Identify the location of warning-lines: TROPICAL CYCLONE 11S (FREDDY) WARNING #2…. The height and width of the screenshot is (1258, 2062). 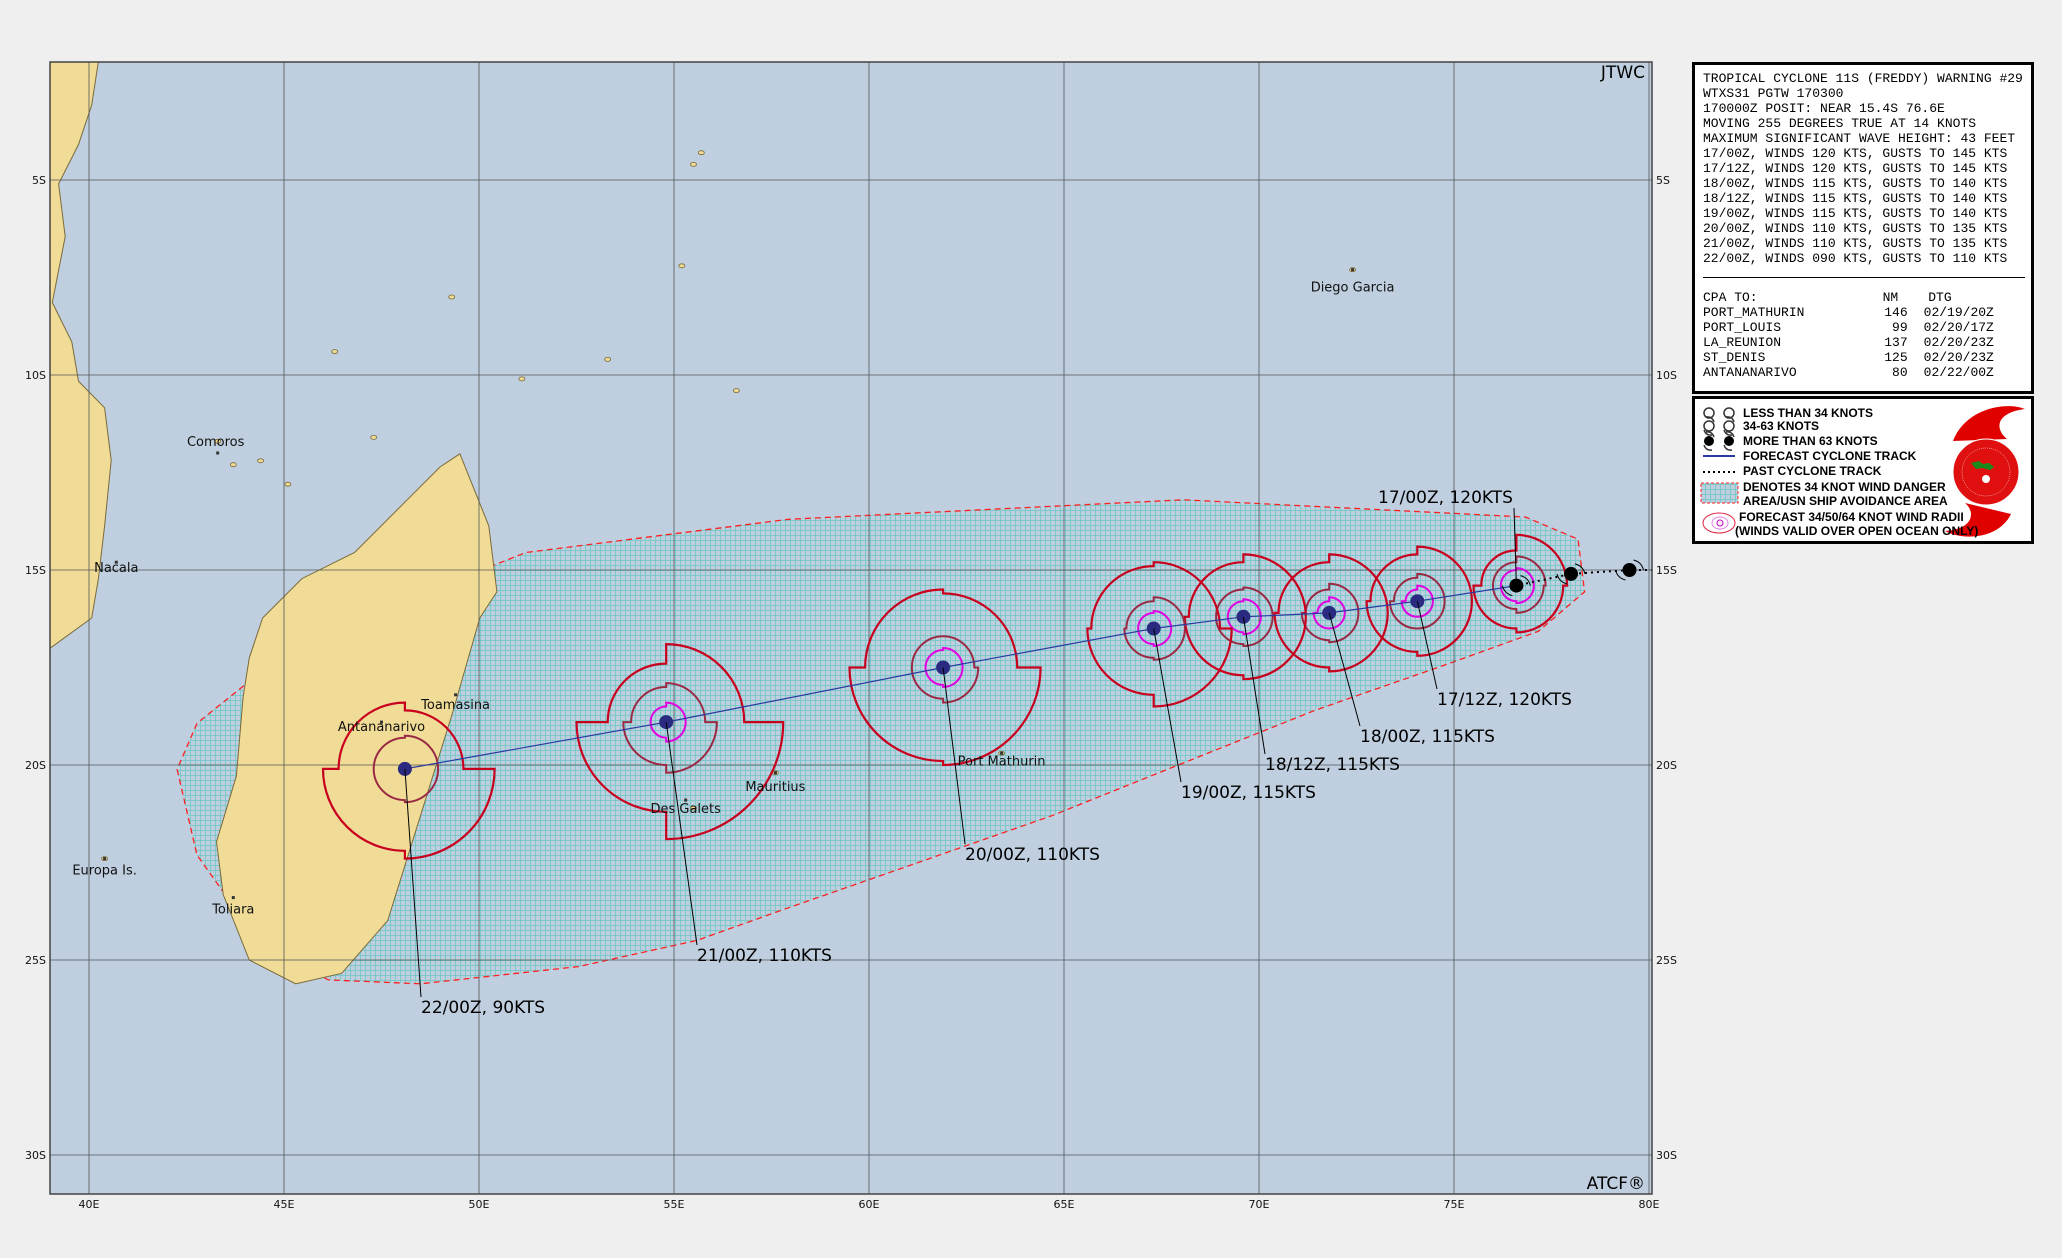
(1863, 168).